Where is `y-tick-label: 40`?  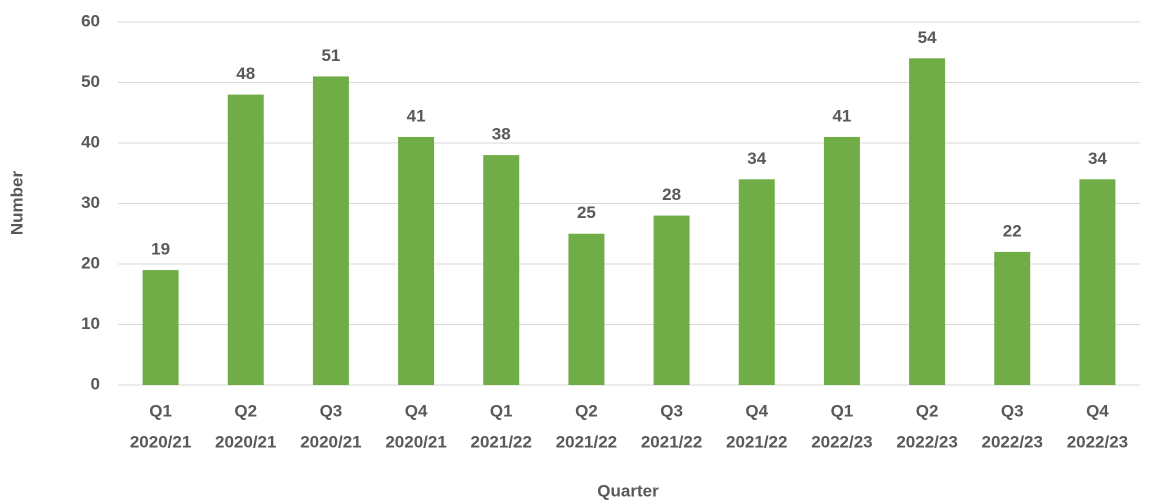
y-tick-label: 40 is located at coordinates (90, 141).